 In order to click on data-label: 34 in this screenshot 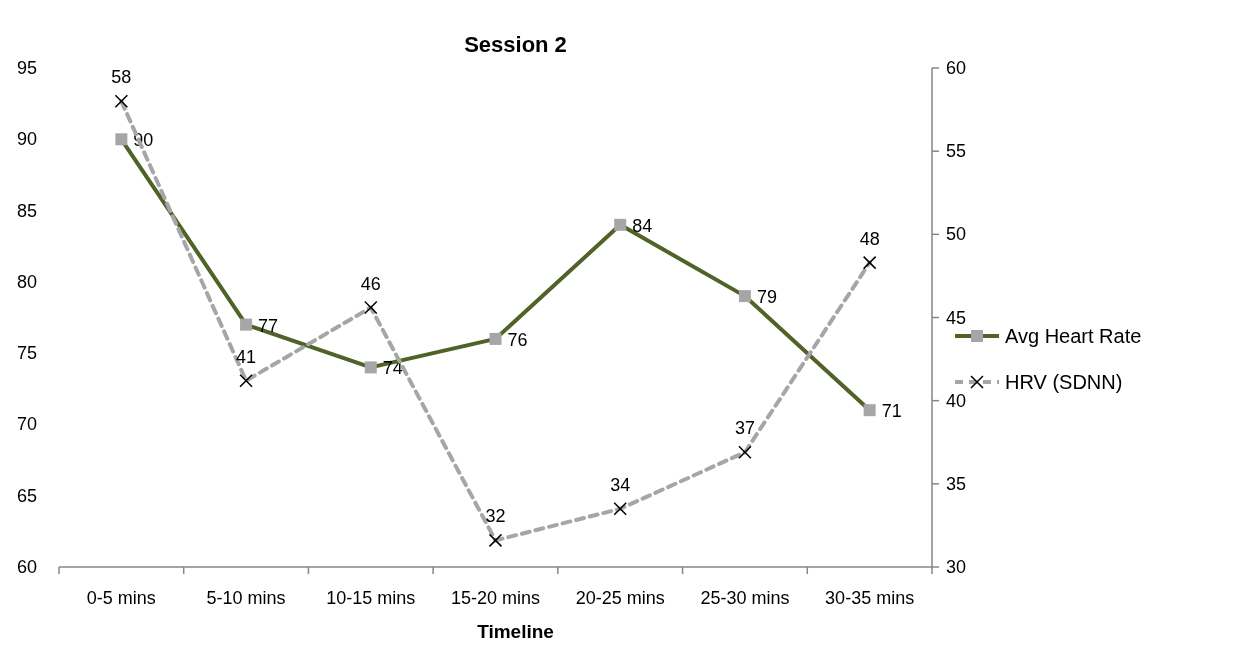, I will do `click(620, 484)`.